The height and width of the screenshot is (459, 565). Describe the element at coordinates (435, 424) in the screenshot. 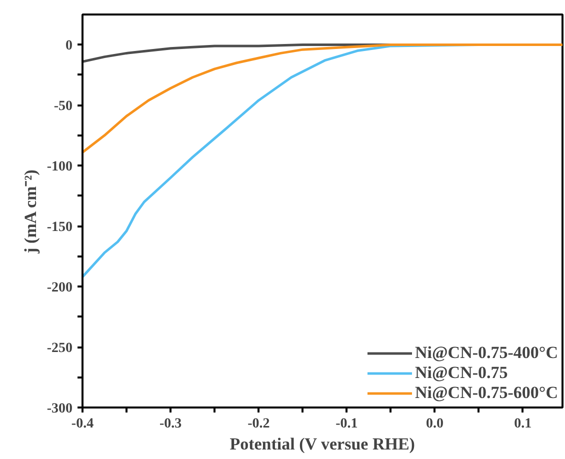

I see `x-tick-label: 0.0` at that location.